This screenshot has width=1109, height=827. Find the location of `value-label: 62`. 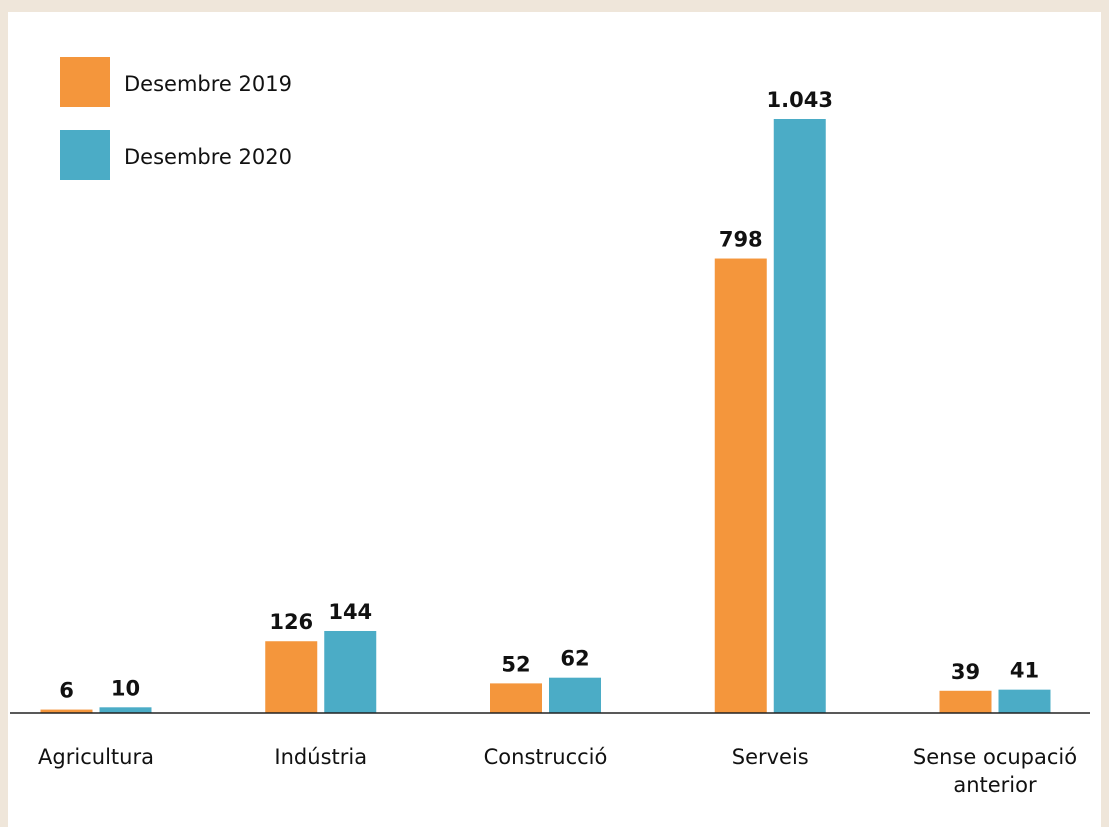

value-label: 62 is located at coordinates (574, 659).